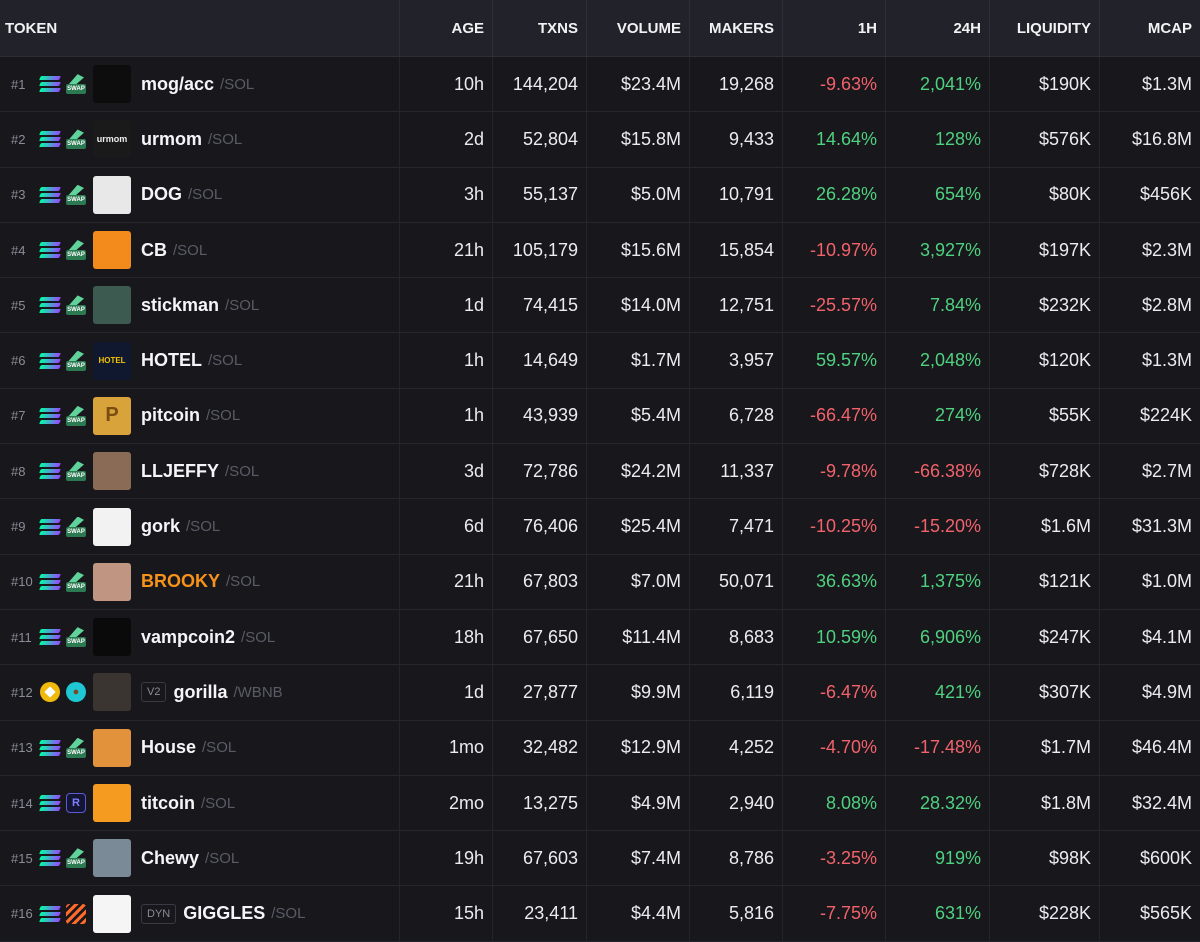 The image size is (1200, 942). What do you see at coordinates (638, 139) in the screenshot?
I see `volume-value: $15.8M` at bounding box center [638, 139].